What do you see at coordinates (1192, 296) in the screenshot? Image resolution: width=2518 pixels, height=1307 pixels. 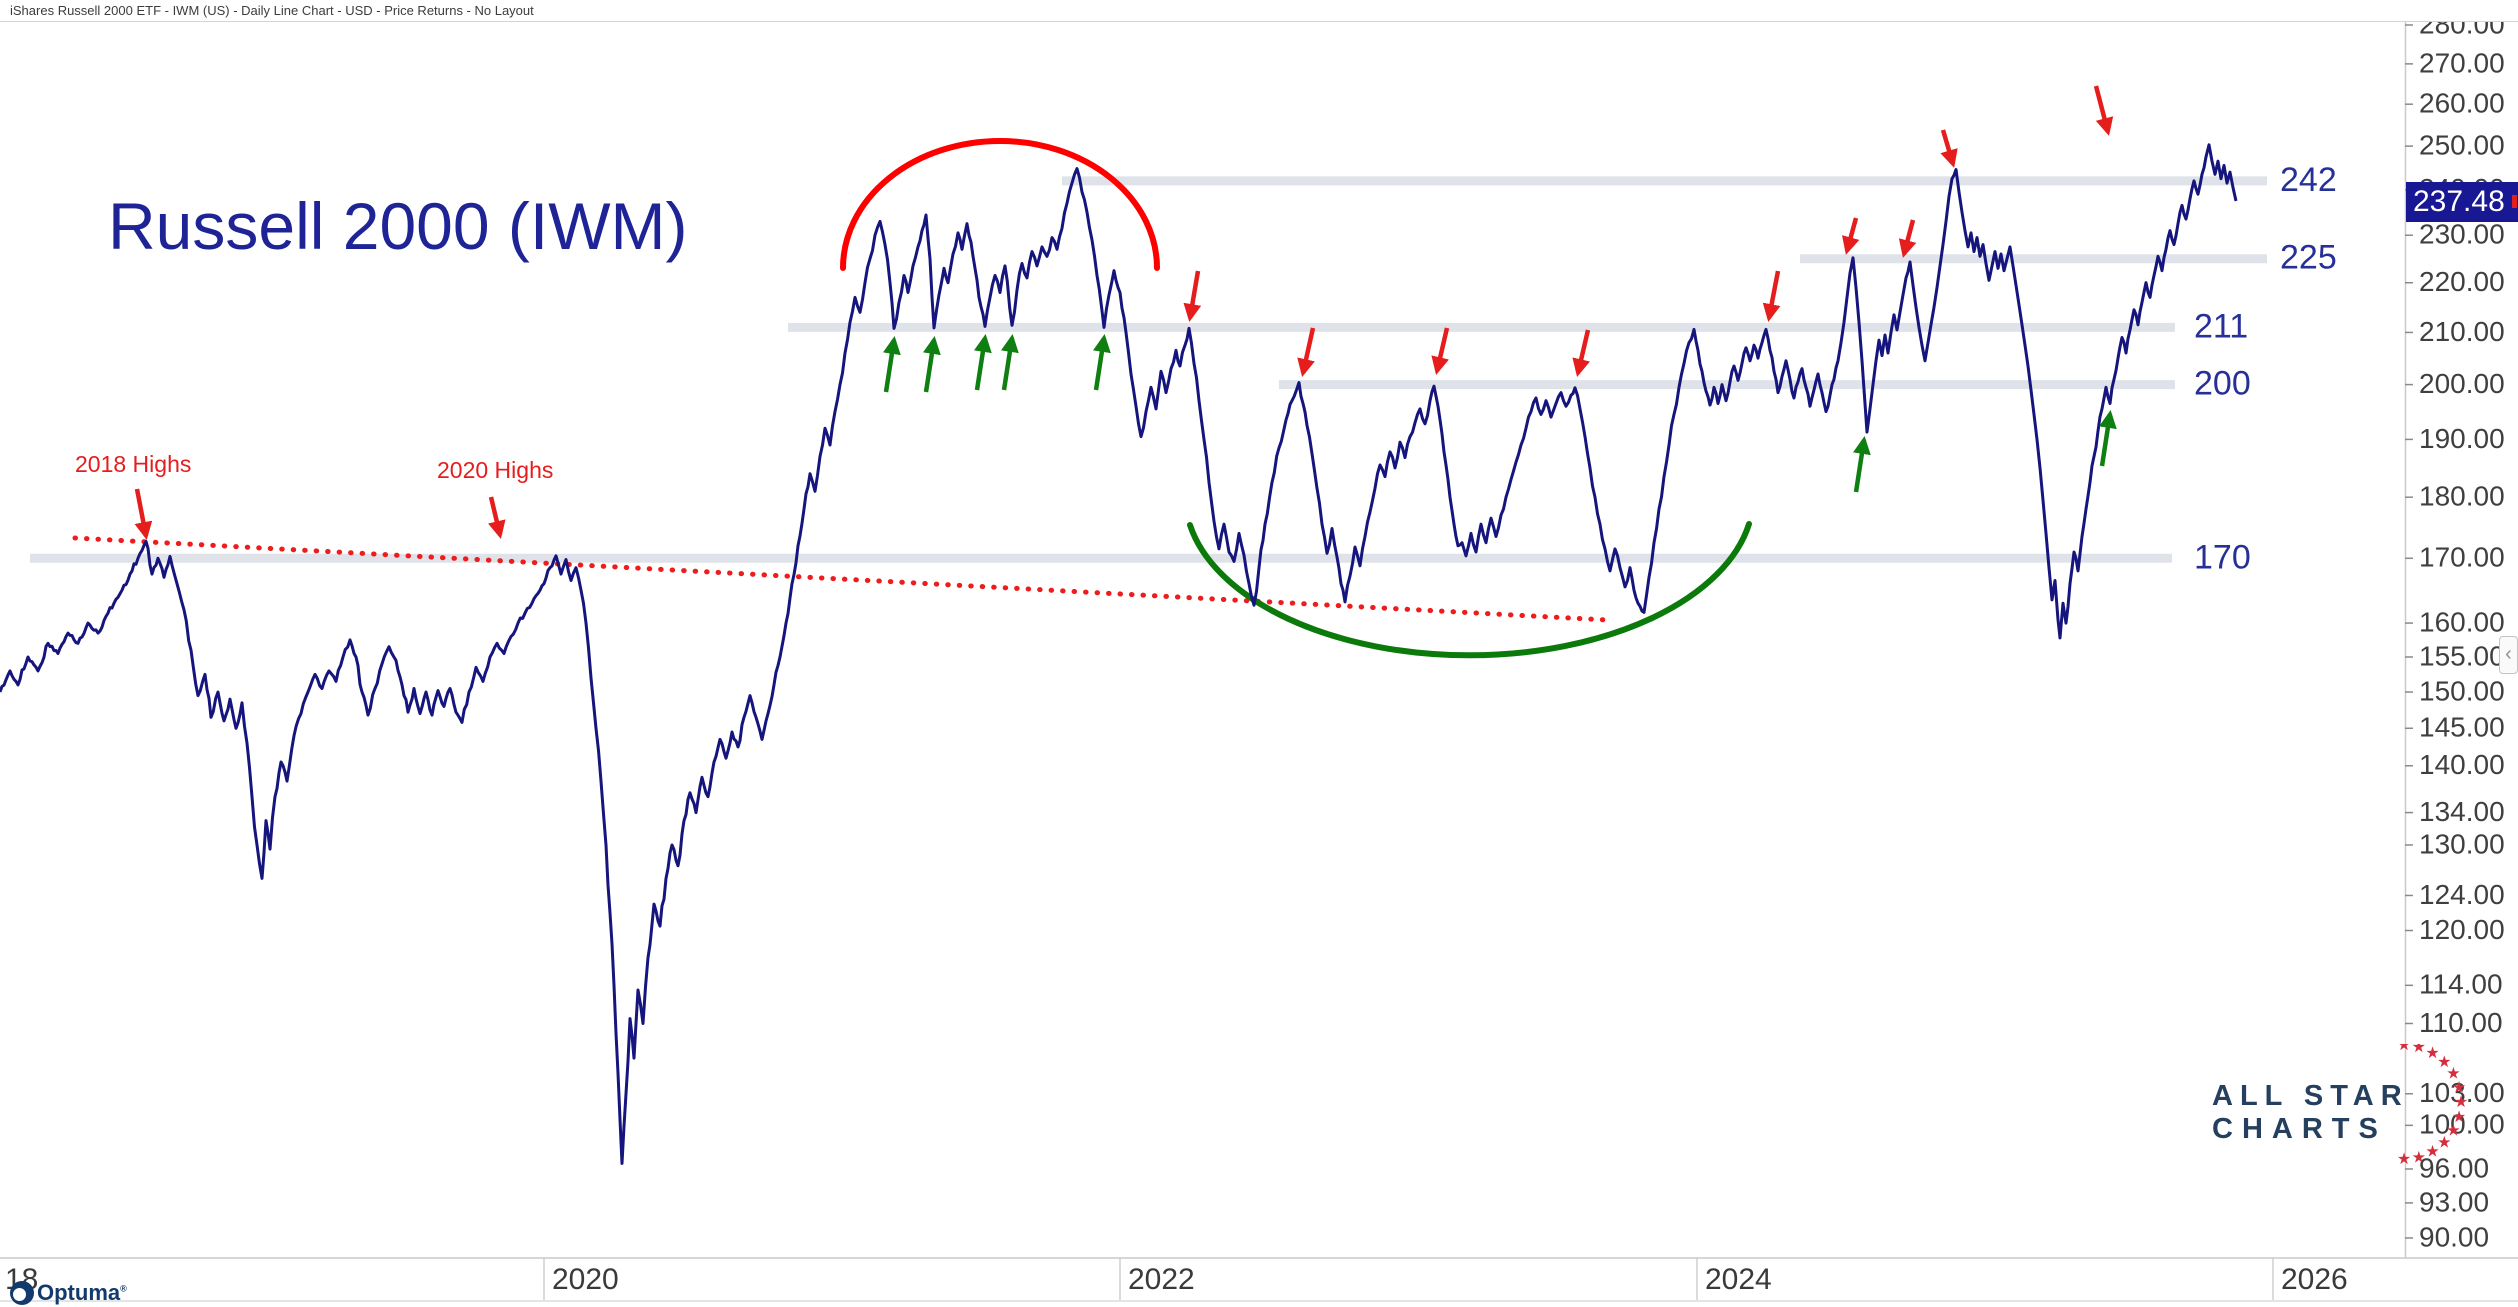 I see `arrow-211-retest-2022` at bounding box center [1192, 296].